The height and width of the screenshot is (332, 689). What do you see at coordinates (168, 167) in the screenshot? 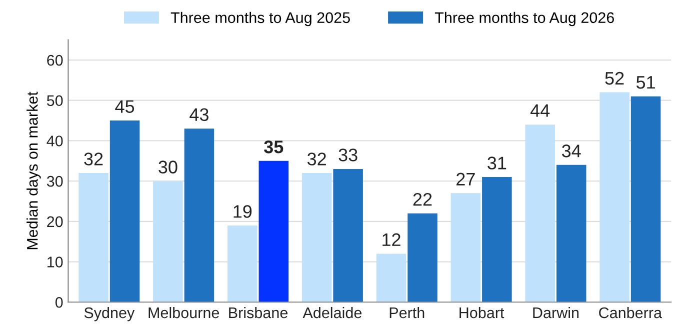
I see `data-label: 30` at bounding box center [168, 167].